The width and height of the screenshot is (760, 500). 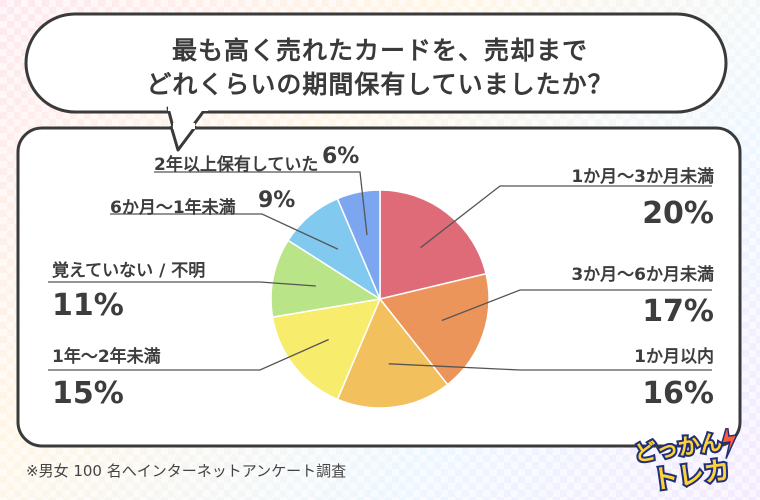 I want to click on label-within-1-month: 1か月以内, so click(x=674, y=357).